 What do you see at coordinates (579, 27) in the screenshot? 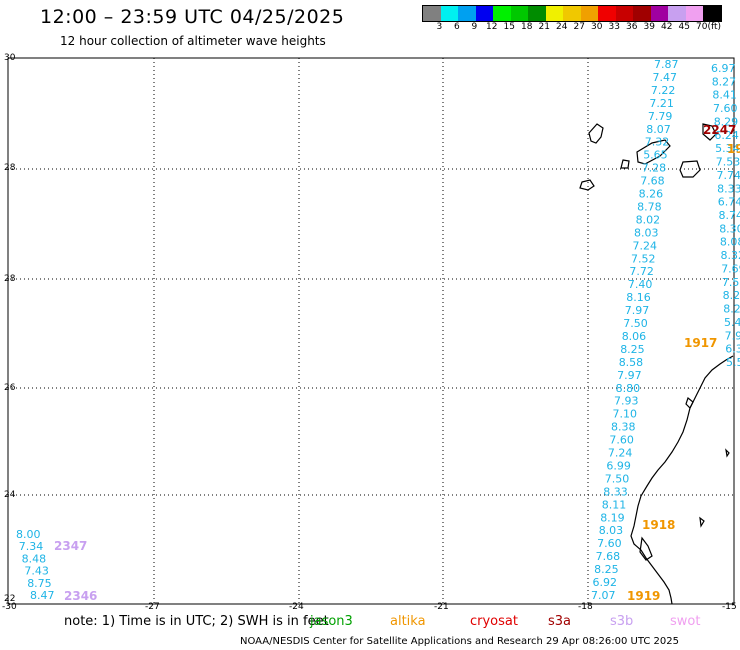
I see `legend-label: 27` at bounding box center [579, 27].